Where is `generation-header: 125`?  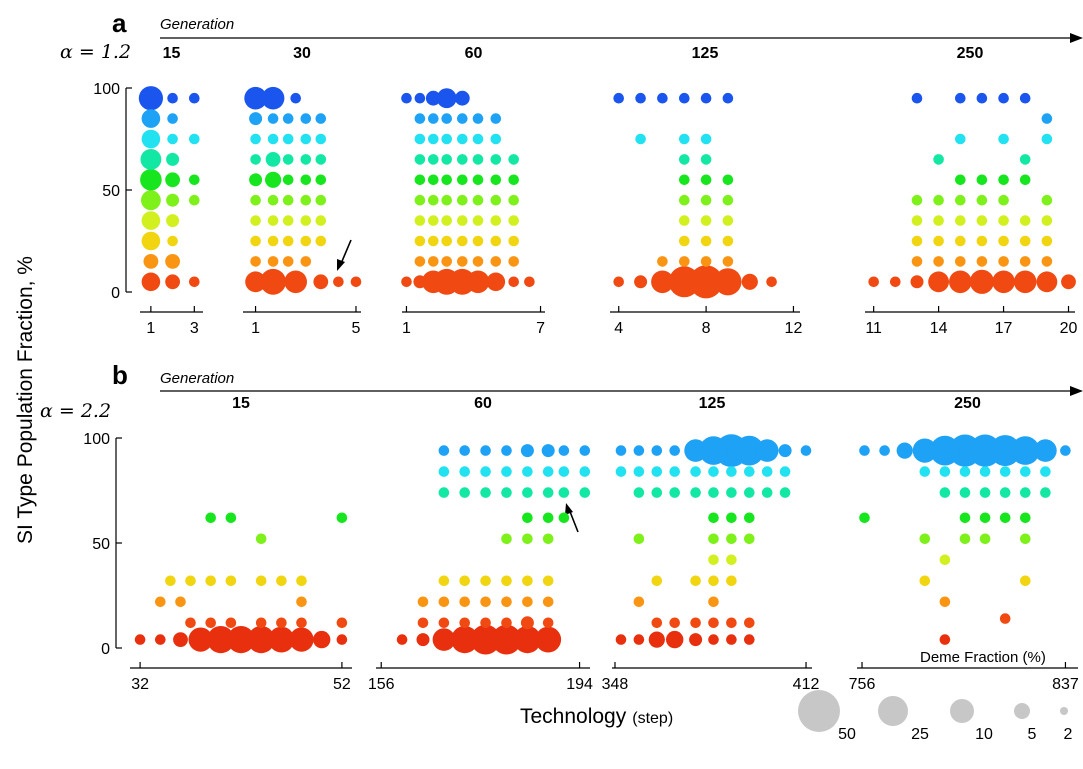 generation-header: 125 is located at coordinates (705, 53).